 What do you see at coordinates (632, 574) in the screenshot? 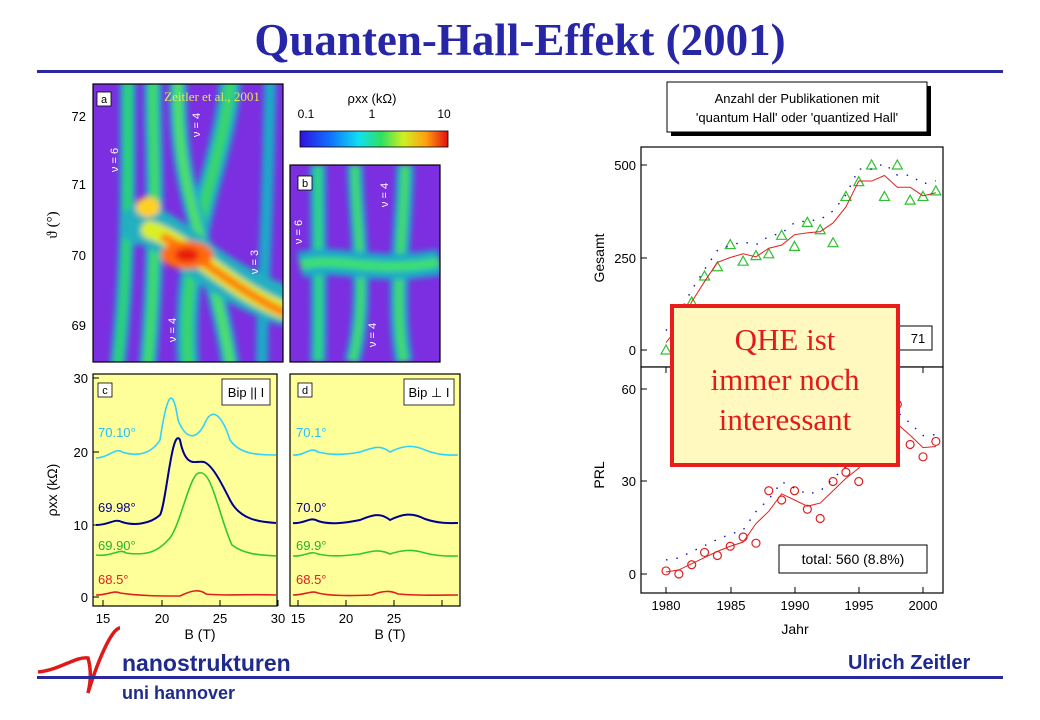
I see `pub-bottom-ytick: 0` at bounding box center [632, 574].